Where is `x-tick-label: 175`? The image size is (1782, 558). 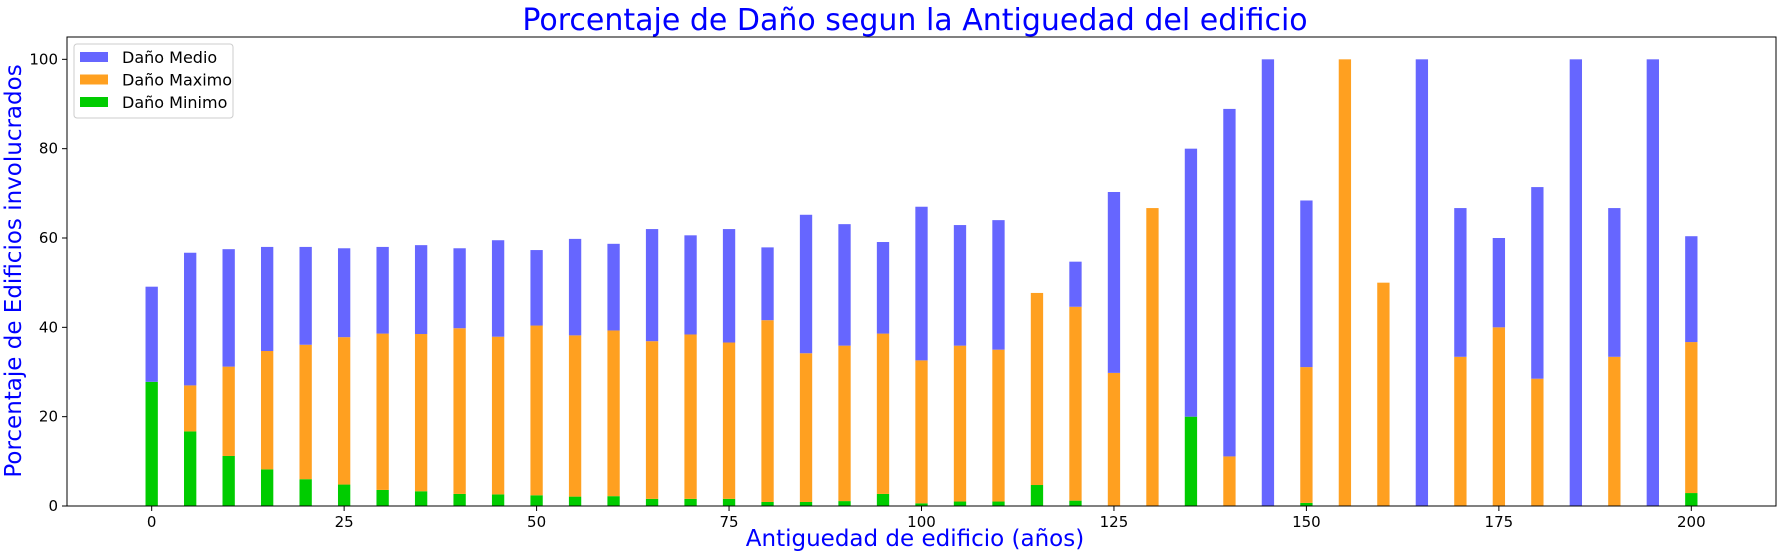
x-tick-label: 175 is located at coordinates (1499, 522).